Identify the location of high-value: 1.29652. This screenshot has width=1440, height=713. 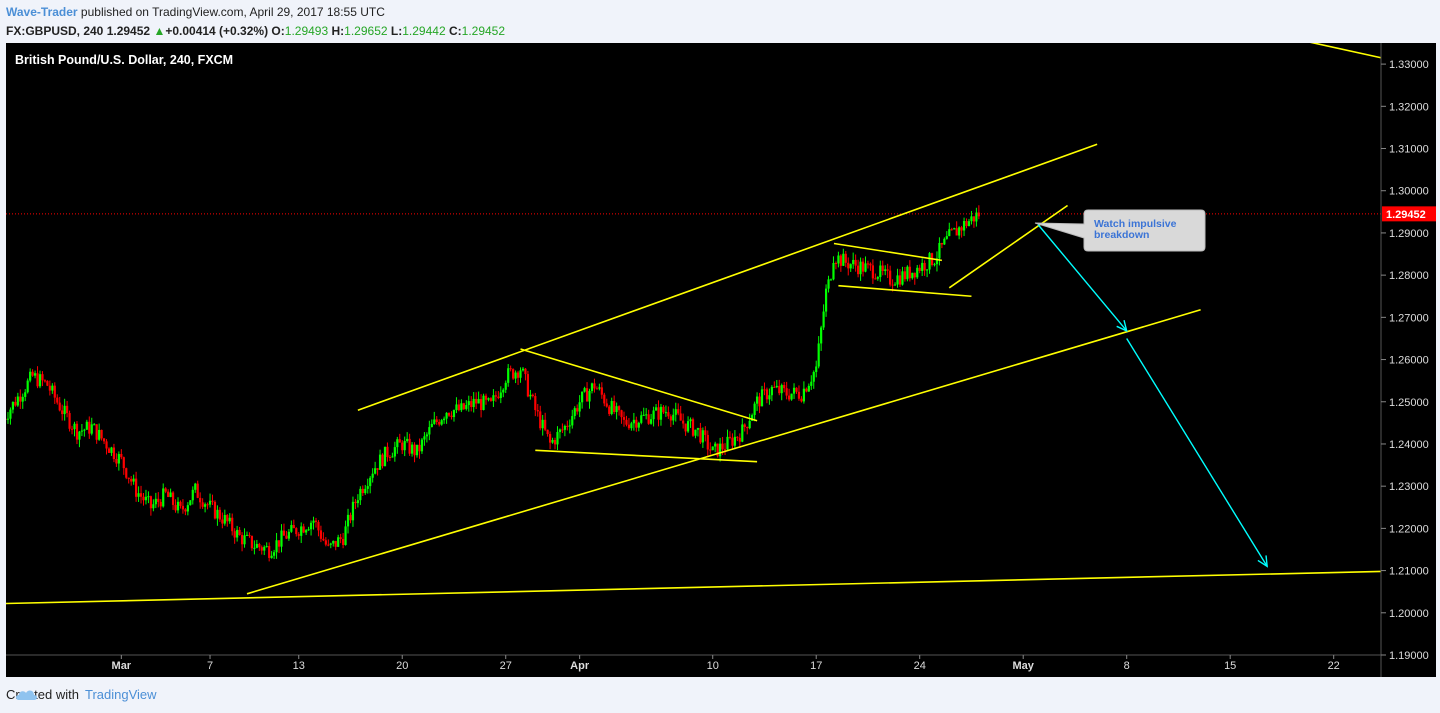
(366, 31).